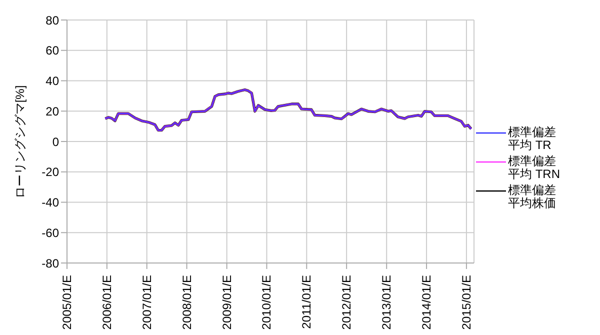 The width and height of the screenshot is (600, 335). Describe the element at coordinates (466, 302) in the screenshot. I see `x-tick-label: 2015/01/E` at that location.